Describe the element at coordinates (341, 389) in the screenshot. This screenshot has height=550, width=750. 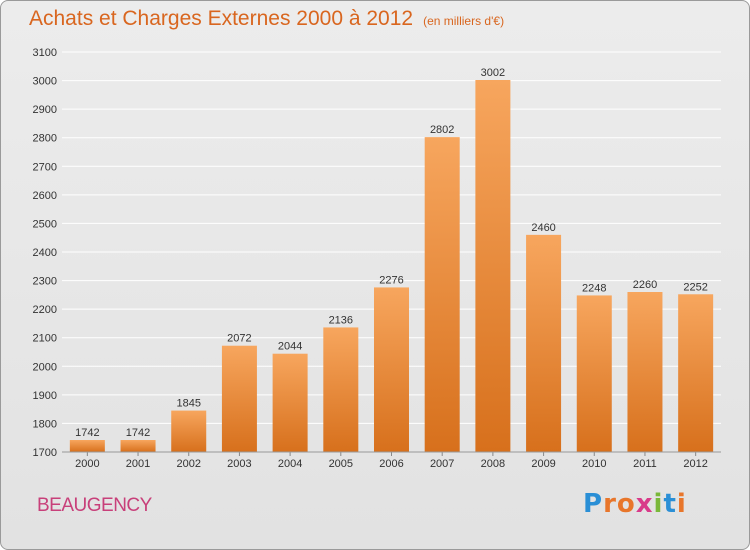
I see `bar-2005` at that location.